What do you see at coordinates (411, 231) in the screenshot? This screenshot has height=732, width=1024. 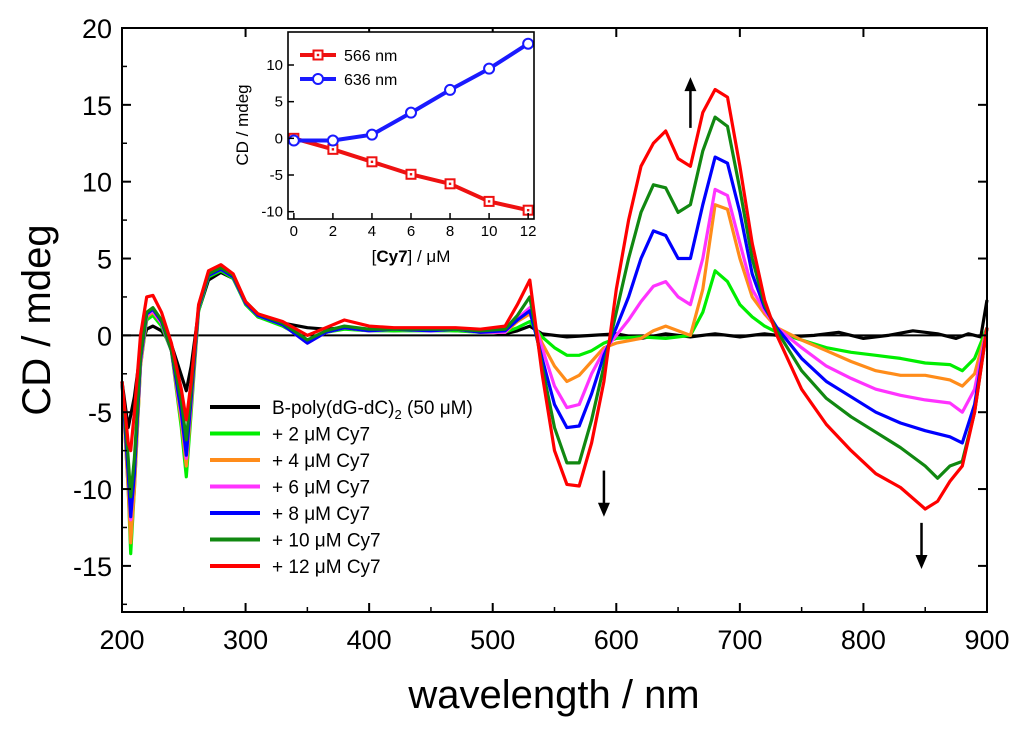 I see `inset-x-tick-label: 6` at bounding box center [411, 231].